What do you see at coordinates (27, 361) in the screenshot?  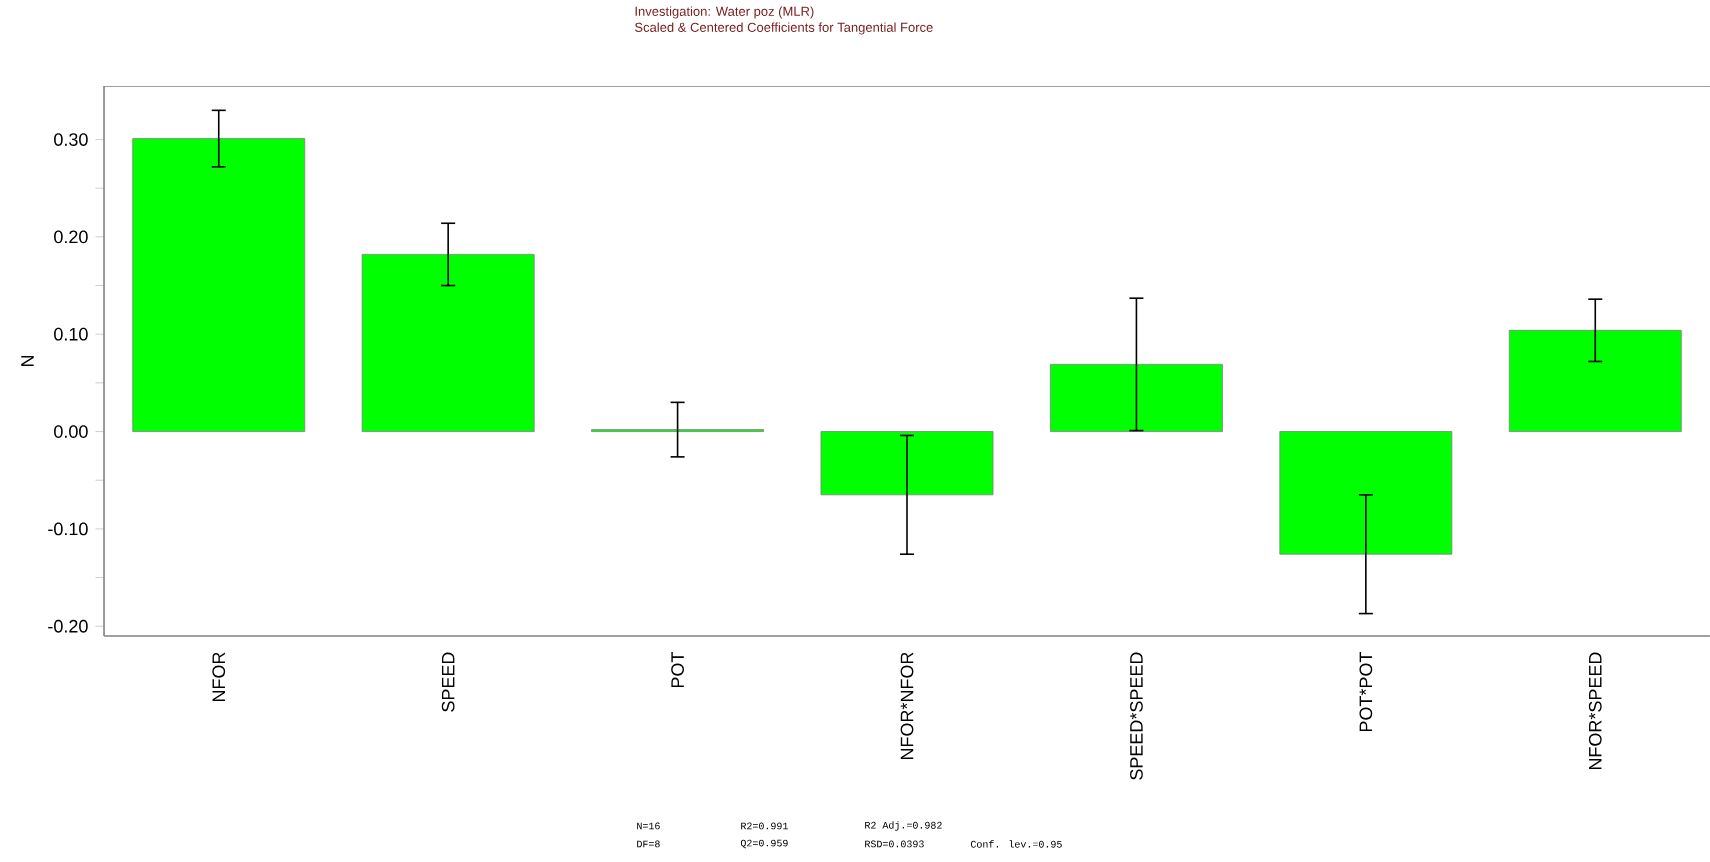 I see `y-axis-title: N` at bounding box center [27, 361].